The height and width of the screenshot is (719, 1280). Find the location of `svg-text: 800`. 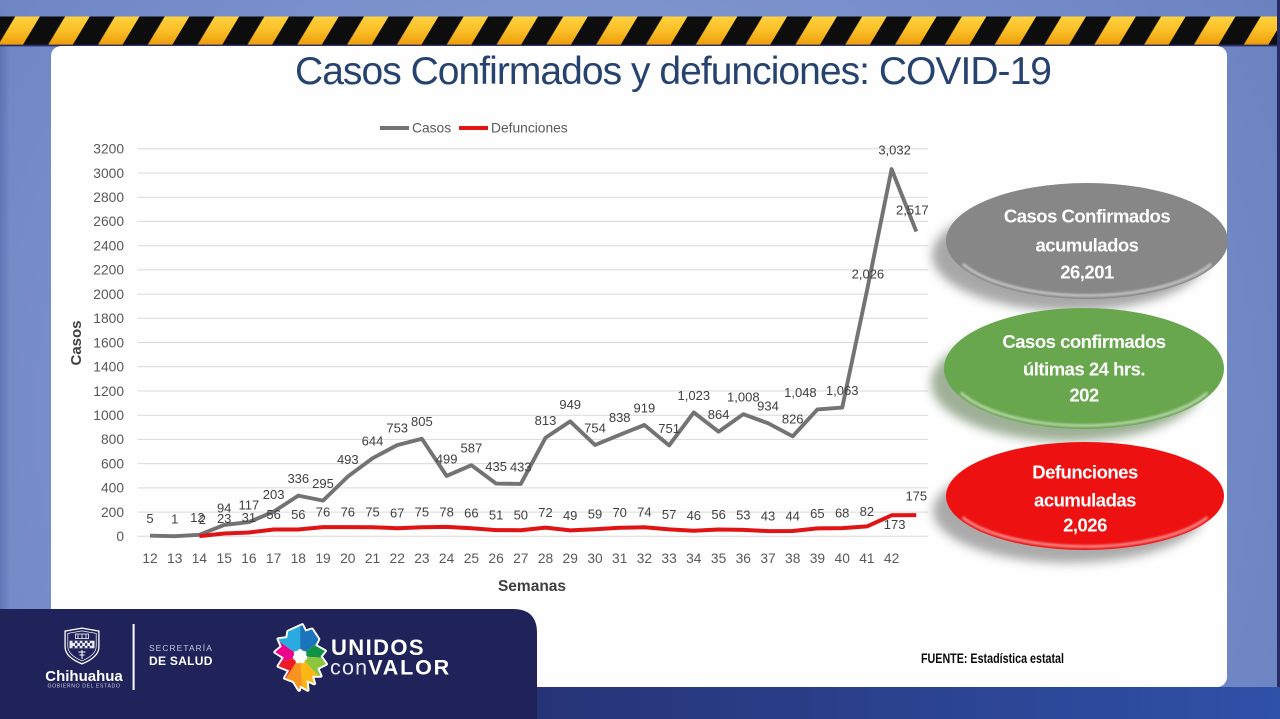

svg-text: 800 is located at coordinates (112, 439).